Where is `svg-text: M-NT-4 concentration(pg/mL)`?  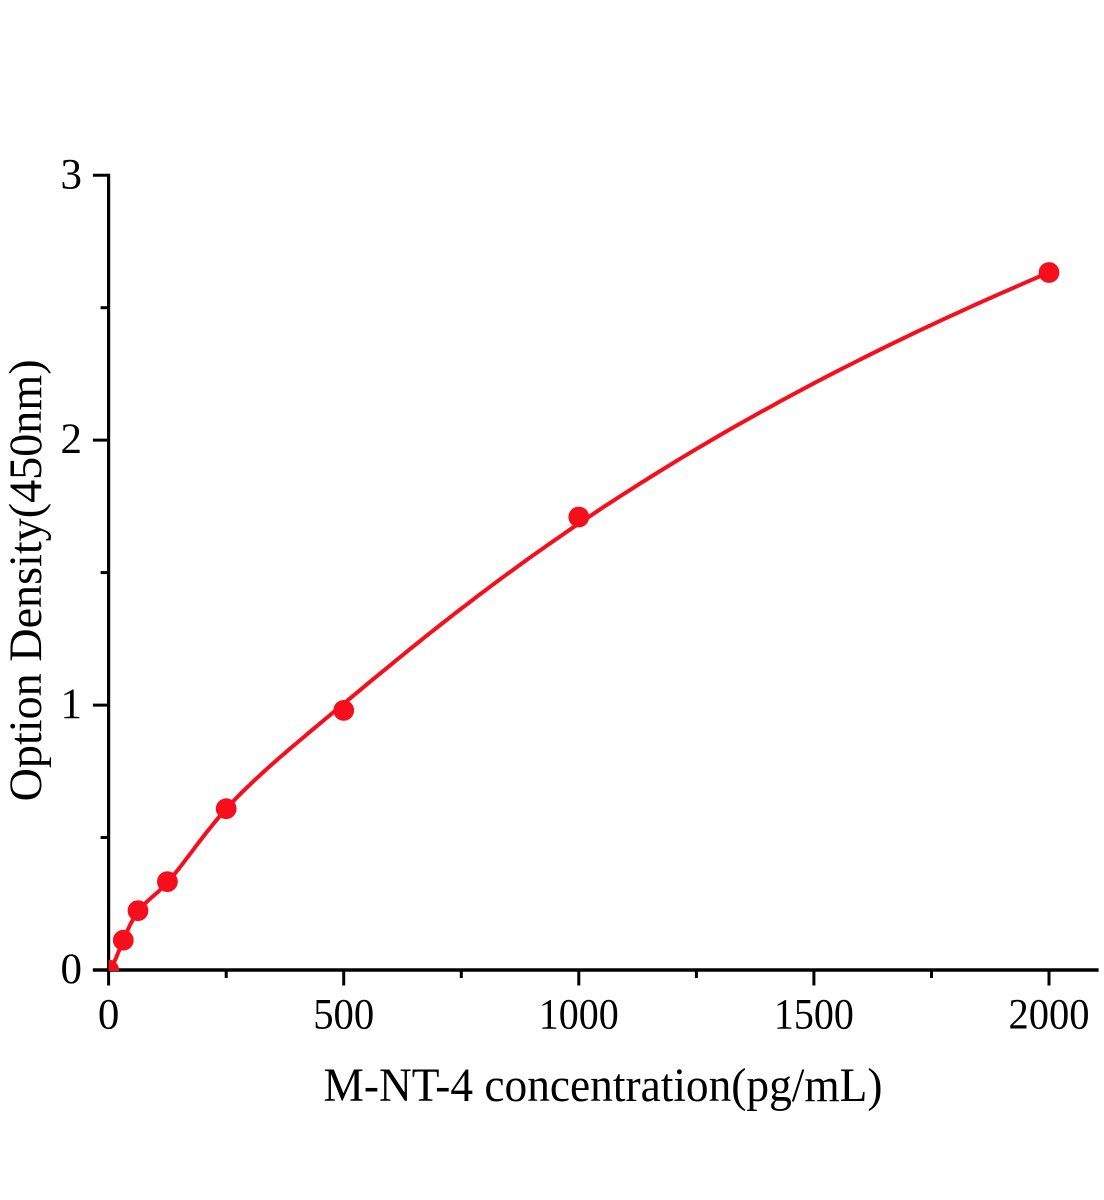
svg-text: M-NT-4 concentration(pg/mL) is located at coordinates (603, 1085).